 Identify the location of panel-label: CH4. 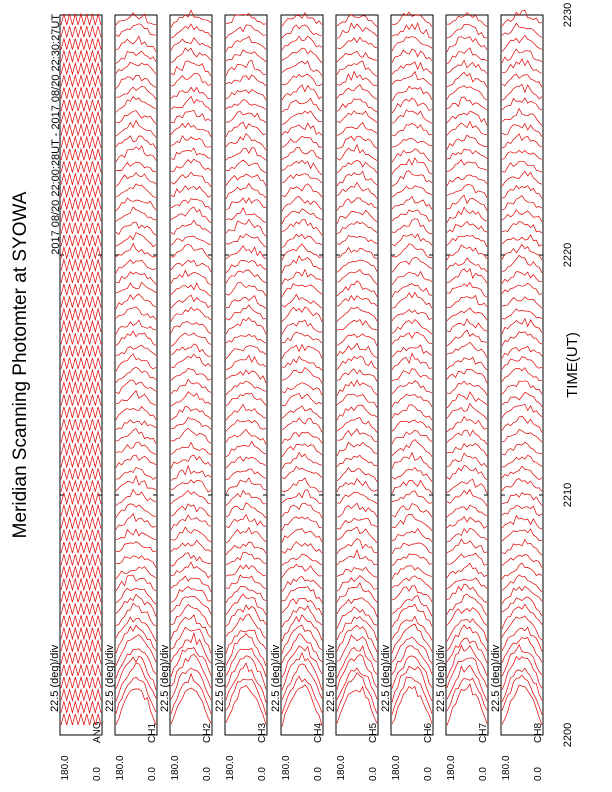
(318, 733).